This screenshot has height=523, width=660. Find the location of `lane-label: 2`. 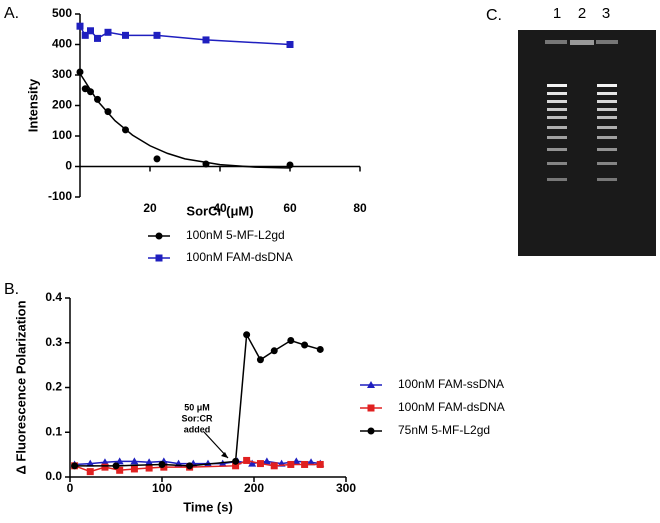

lane-label: 2 is located at coordinates (582, 13).